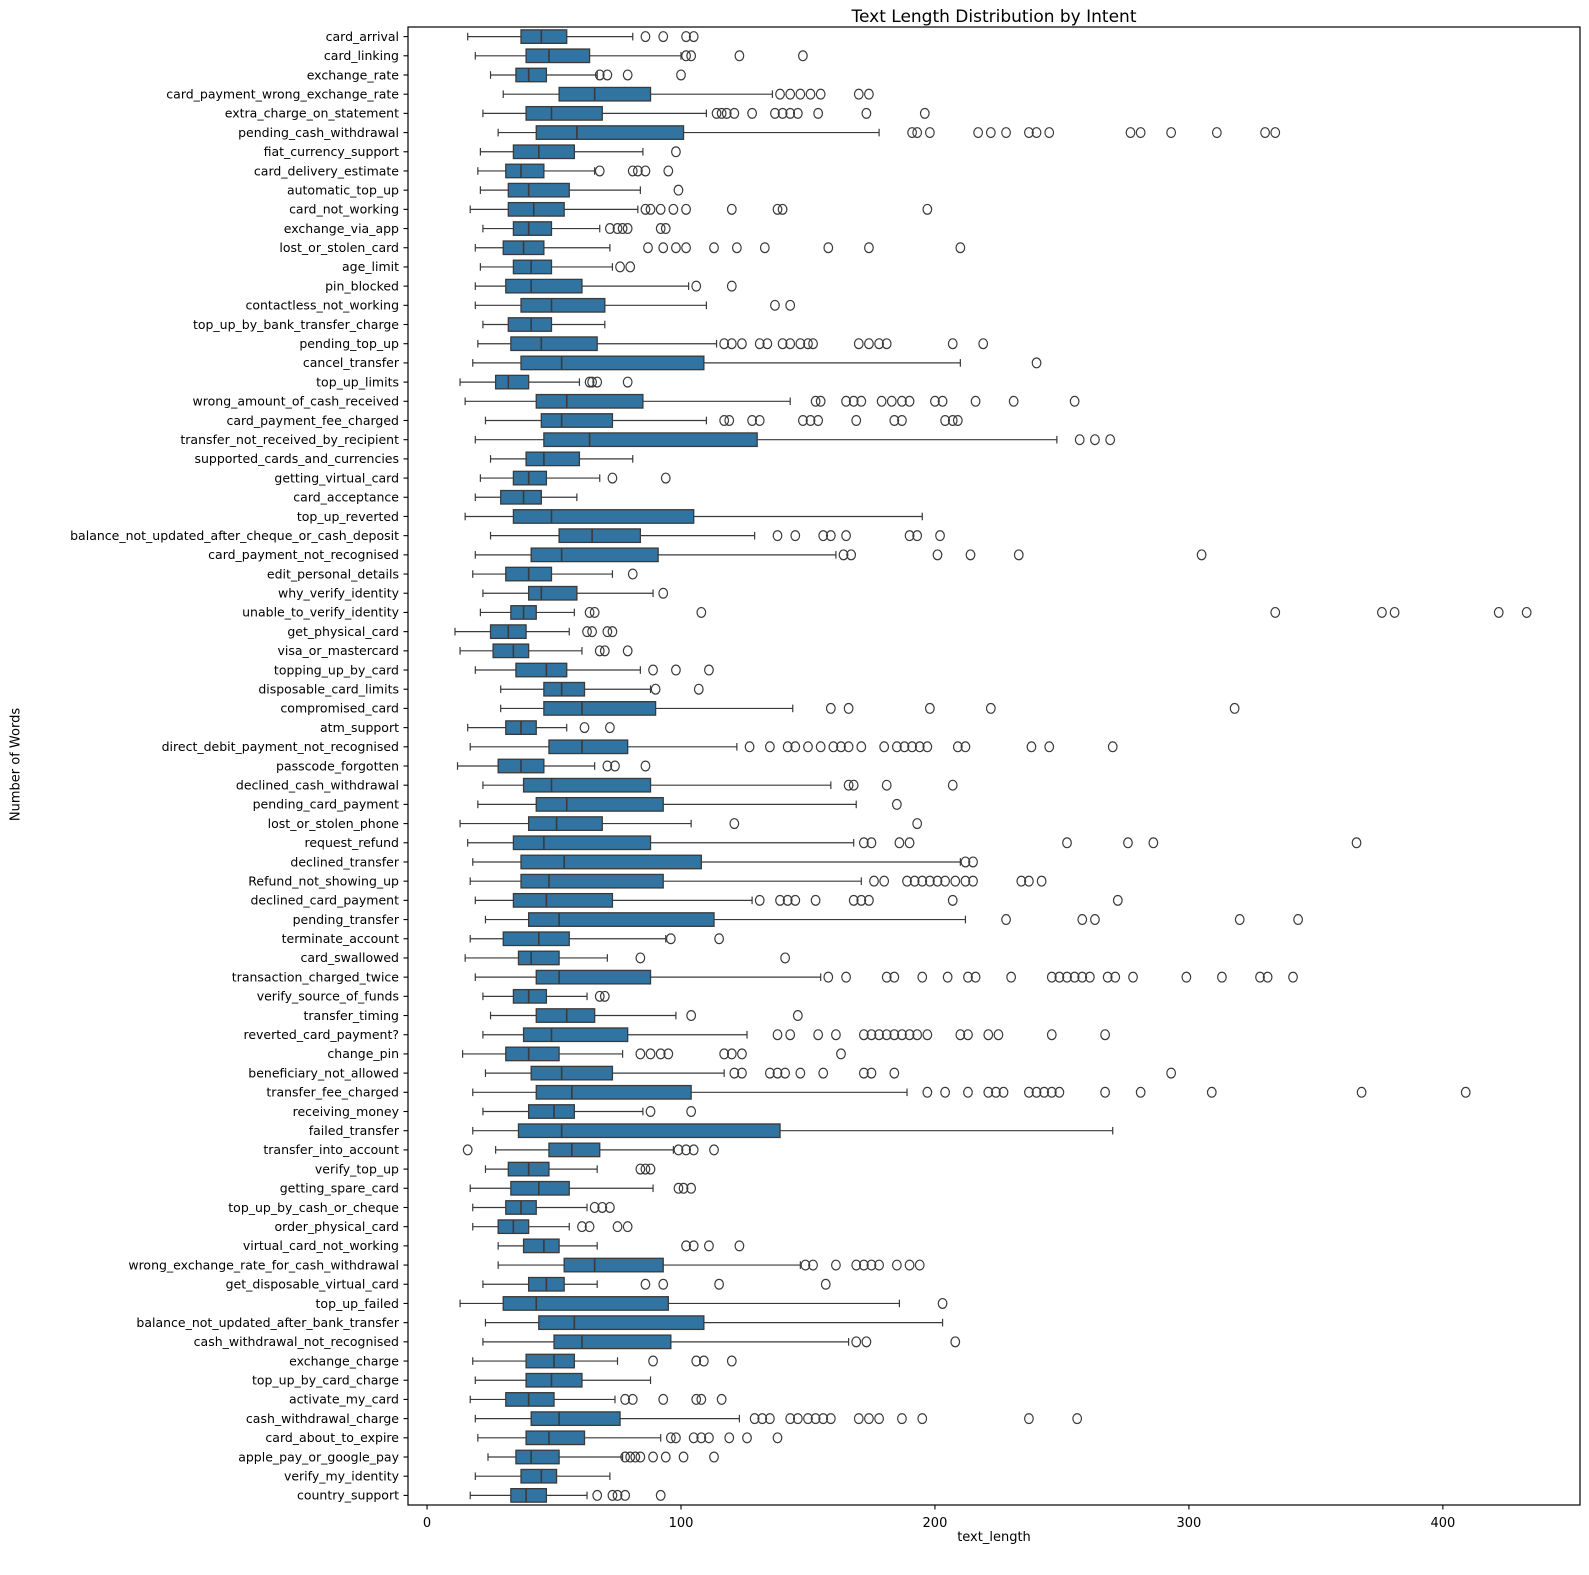  Describe the element at coordinates (344, 1360) in the screenshot. I see `y-tick-label: exchange_charge` at that location.